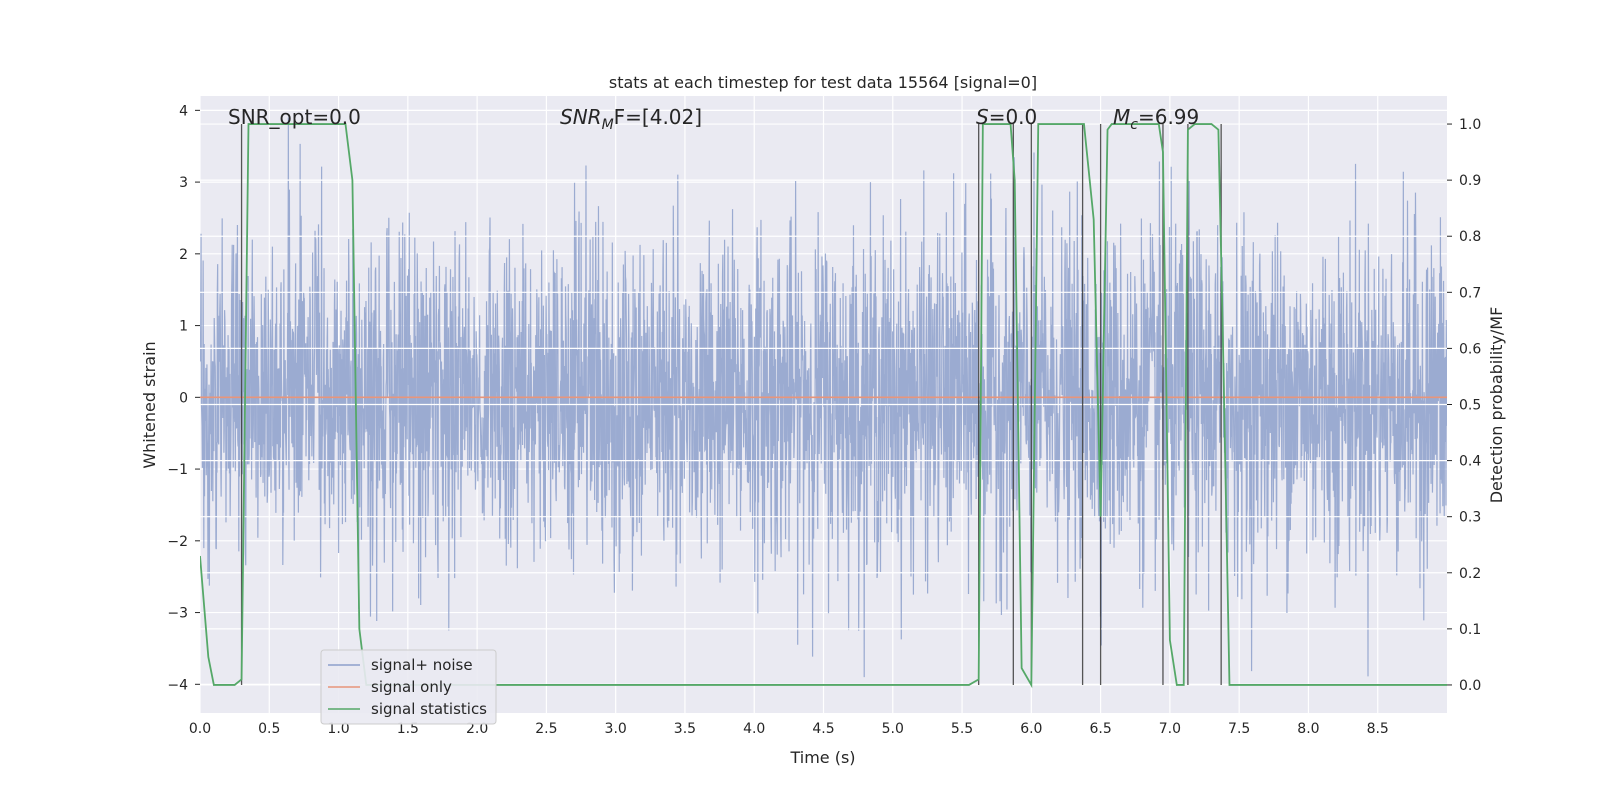 This screenshot has height=800, width=1600. Describe the element at coordinates (1168, 117) in the screenshot. I see `annotation-mc-rest: =6.99` at that location.